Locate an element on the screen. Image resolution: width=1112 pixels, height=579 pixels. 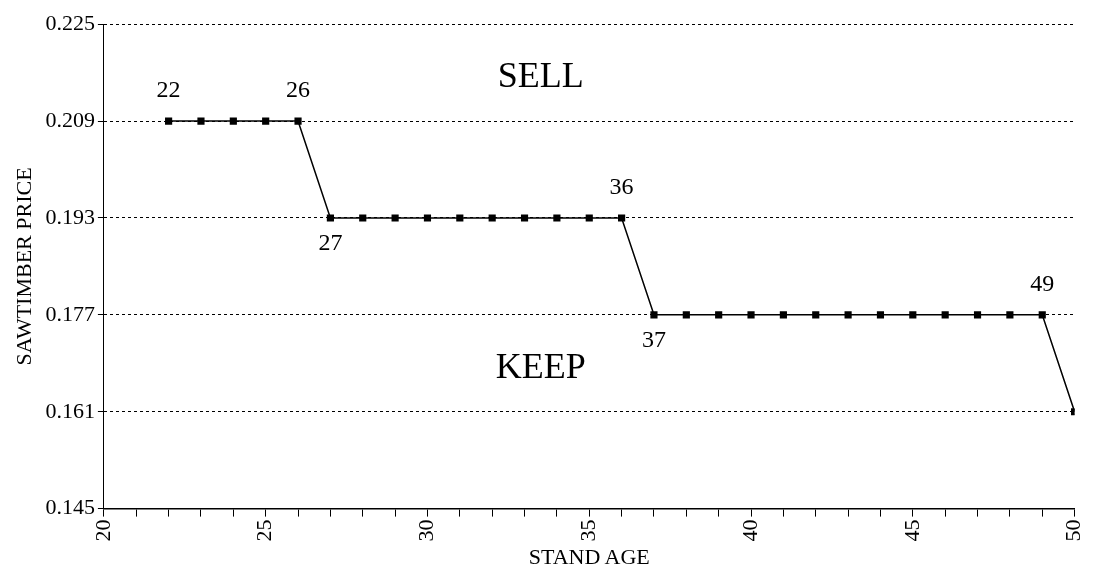
annotation: 26 is located at coordinates (298, 89).